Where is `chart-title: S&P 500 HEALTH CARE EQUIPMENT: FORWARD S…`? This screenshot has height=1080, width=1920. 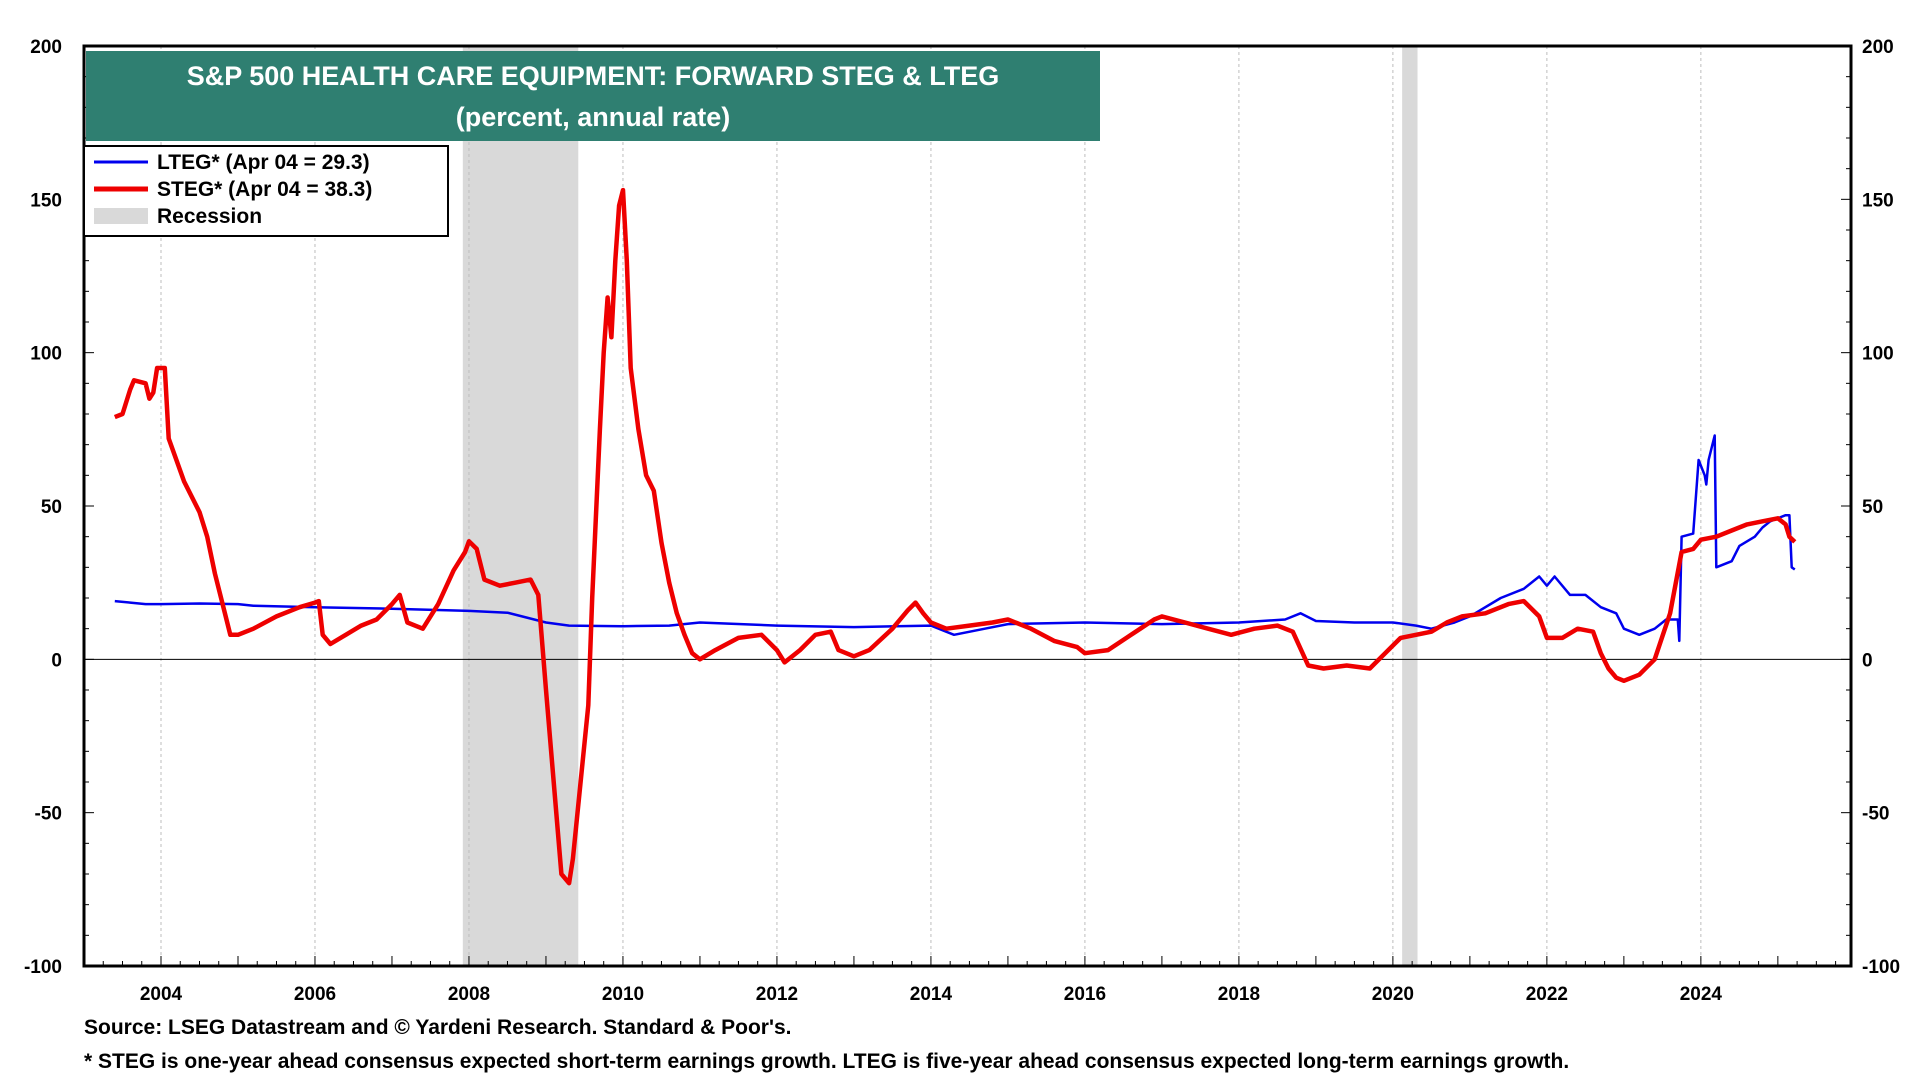
chart-title: S&P 500 HEALTH CARE EQUIPMENT: FORWARD S… is located at coordinates (593, 76).